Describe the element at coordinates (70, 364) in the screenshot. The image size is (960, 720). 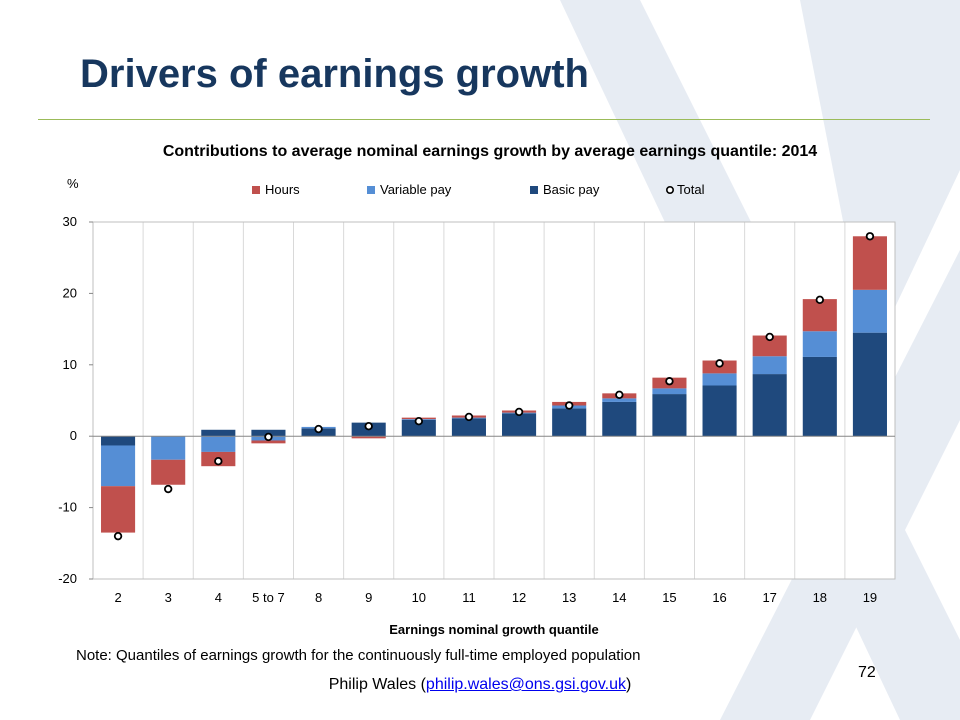
I see `y-tick-label: 10` at that location.